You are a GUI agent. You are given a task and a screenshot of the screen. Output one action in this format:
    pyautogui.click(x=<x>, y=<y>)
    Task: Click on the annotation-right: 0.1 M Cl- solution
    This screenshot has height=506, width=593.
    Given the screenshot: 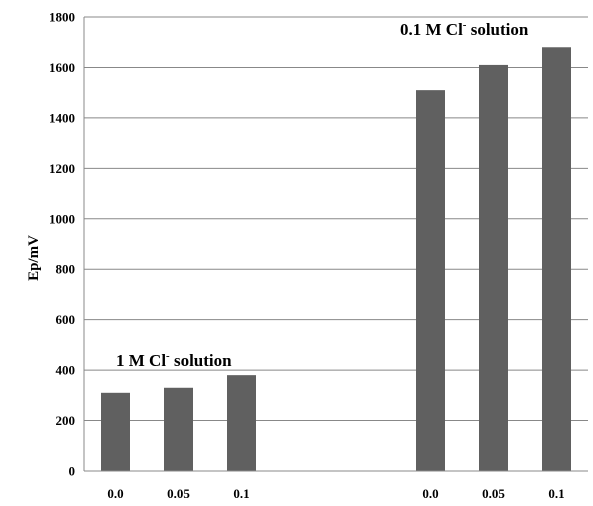 What is the action you would take?
    pyautogui.click(x=464, y=29)
    